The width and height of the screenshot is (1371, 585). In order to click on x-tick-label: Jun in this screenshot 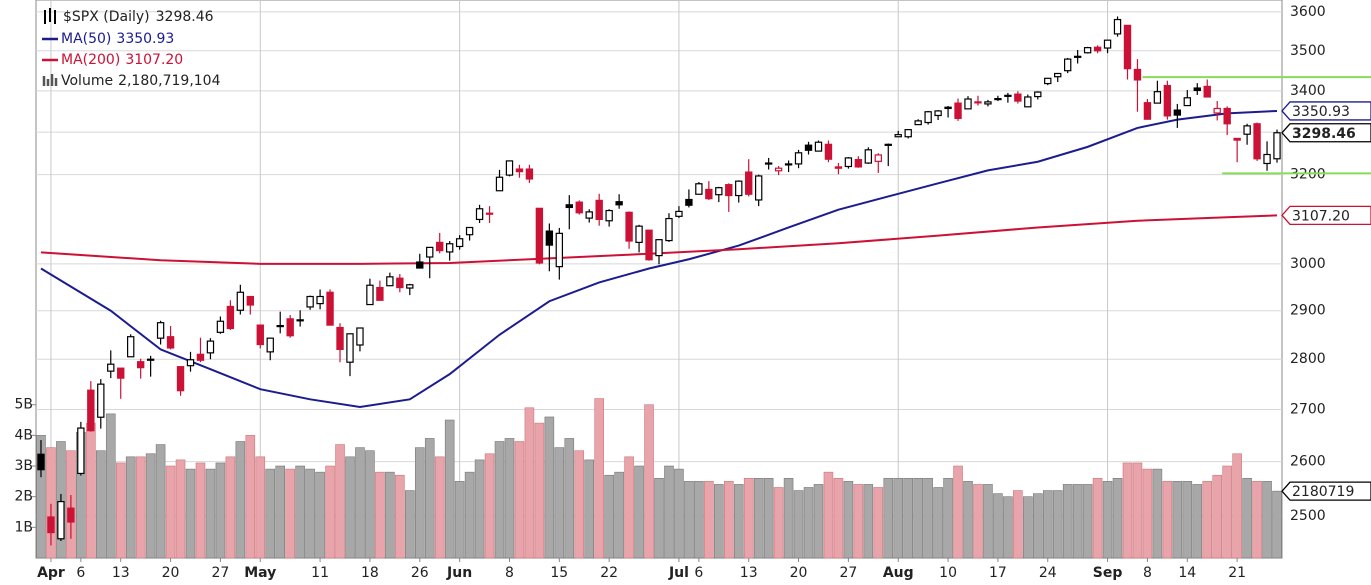, I will do `click(459, 573)`.